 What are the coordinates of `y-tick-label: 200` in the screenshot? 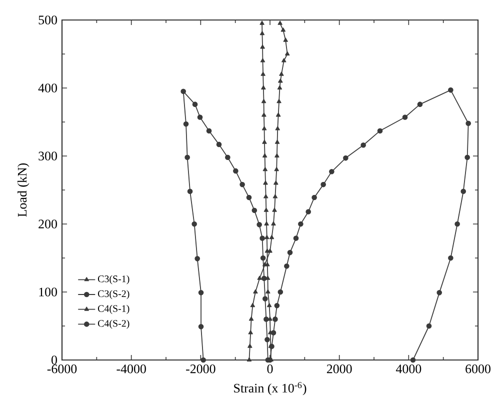 It's located at (47, 224).